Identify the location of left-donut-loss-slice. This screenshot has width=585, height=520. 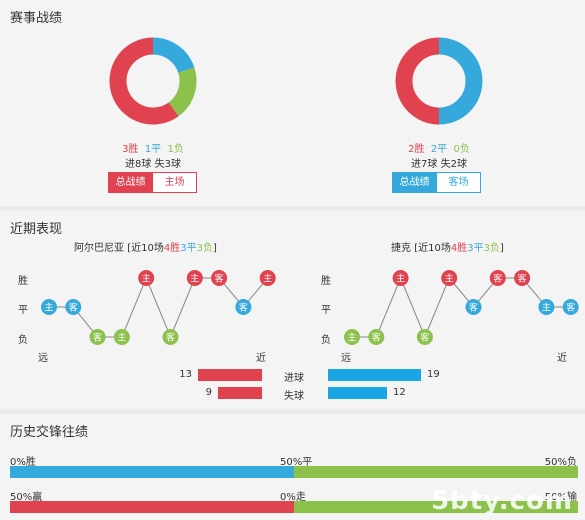
(182, 92).